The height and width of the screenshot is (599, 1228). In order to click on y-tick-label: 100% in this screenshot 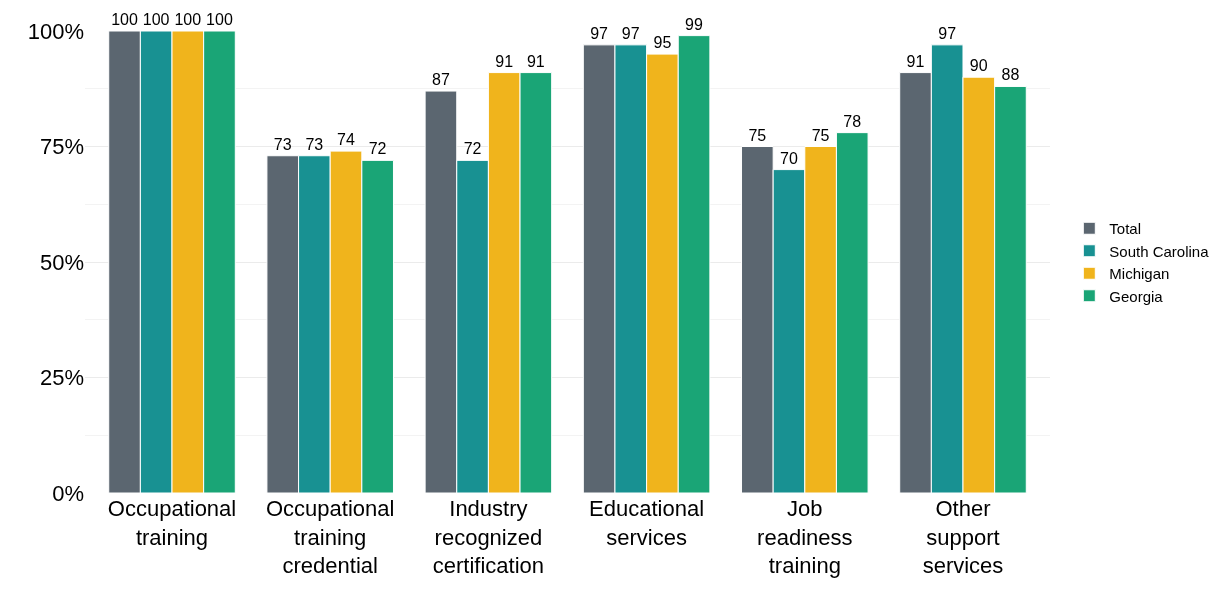, I will do `click(55, 31)`.